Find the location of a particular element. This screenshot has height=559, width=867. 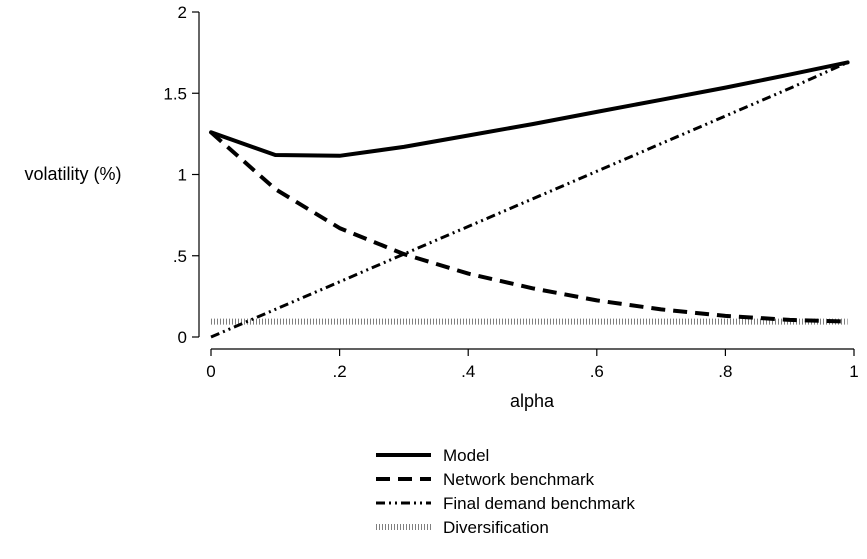

y-tick-label: .5 is located at coordinates (180, 256).